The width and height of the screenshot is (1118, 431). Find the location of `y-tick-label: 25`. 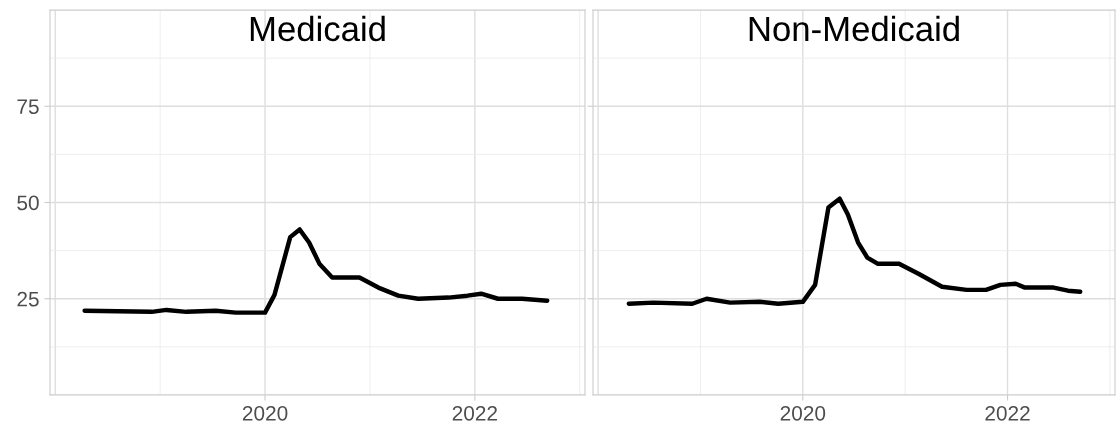

y-tick-label: 25 is located at coordinates (28, 299).